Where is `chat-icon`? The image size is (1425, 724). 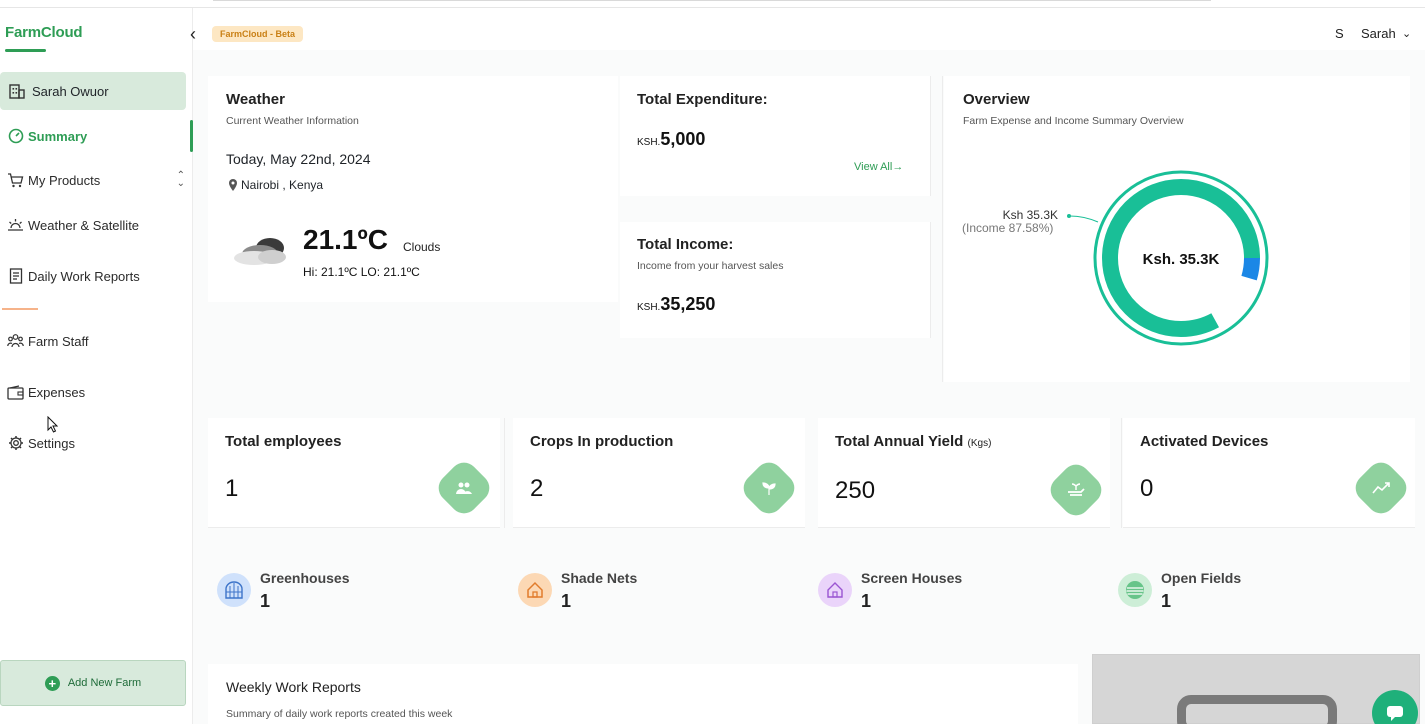
chat-icon is located at coordinates (1395, 713).